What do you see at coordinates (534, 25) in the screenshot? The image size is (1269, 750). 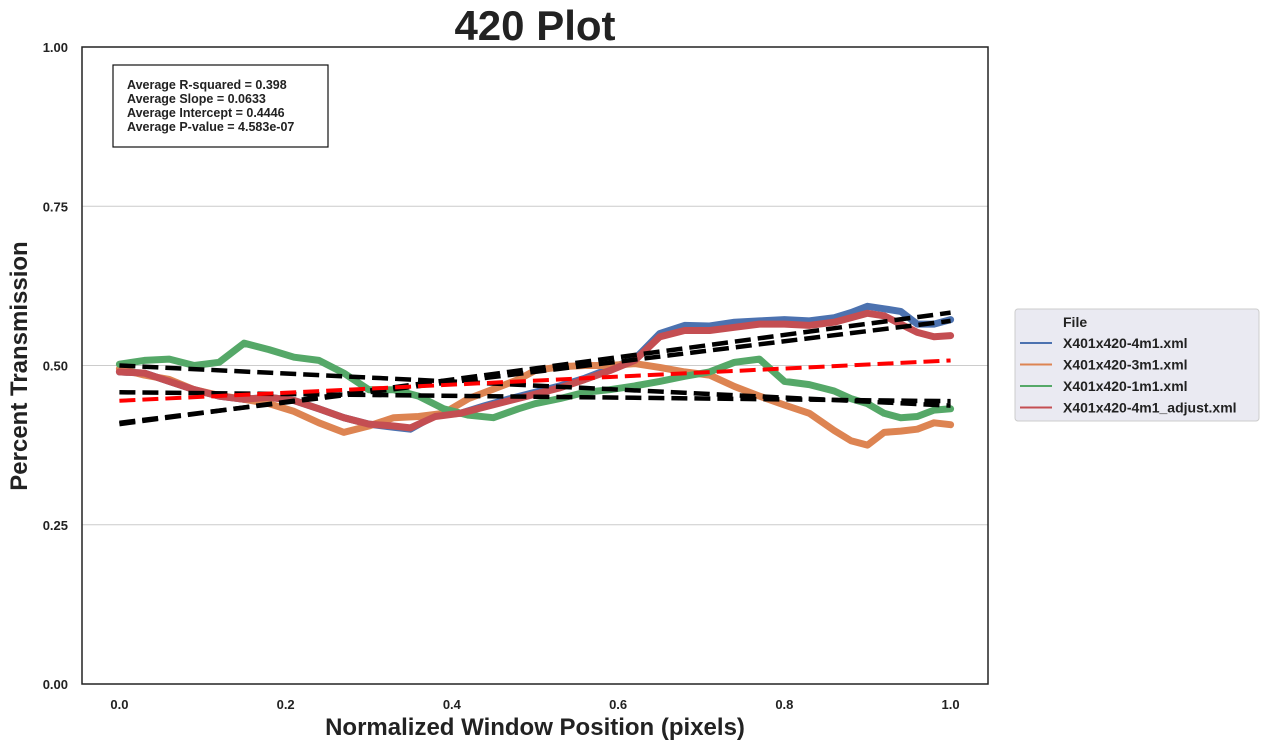 I see `chart-title: 420 Plot` at bounding box center [534, 25].